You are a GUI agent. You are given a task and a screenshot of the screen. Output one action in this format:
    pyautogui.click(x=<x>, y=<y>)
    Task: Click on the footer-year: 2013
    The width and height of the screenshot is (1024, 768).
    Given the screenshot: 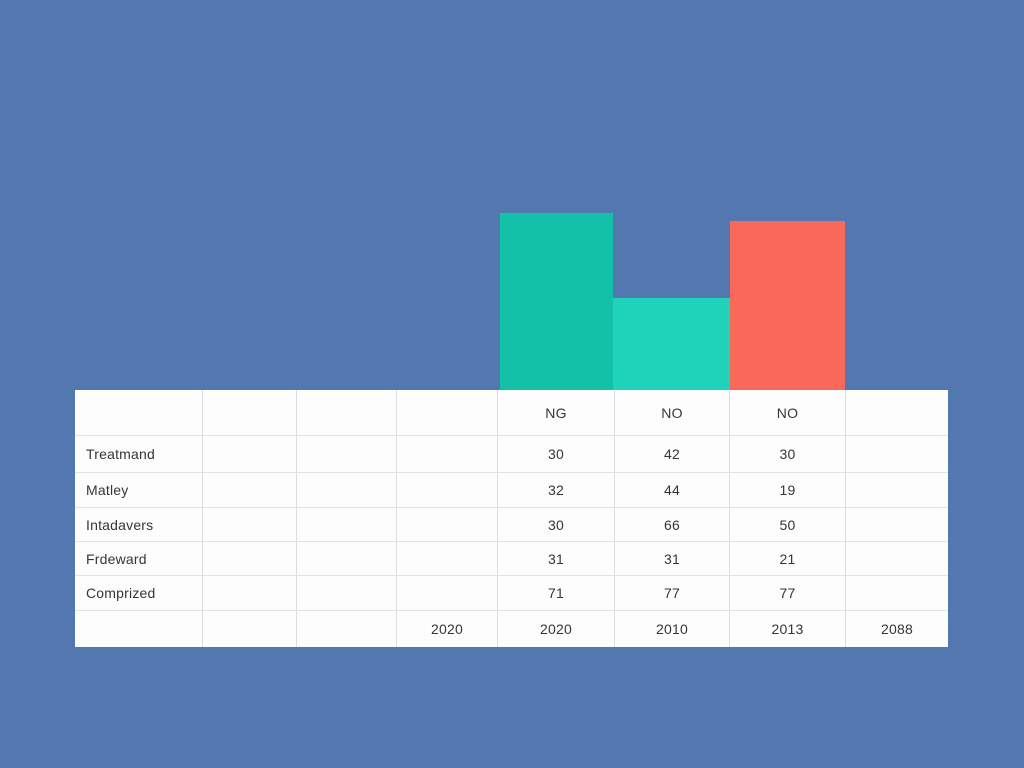 What is the action you would take?
    pyautogui.click(x=788, y=629)
    